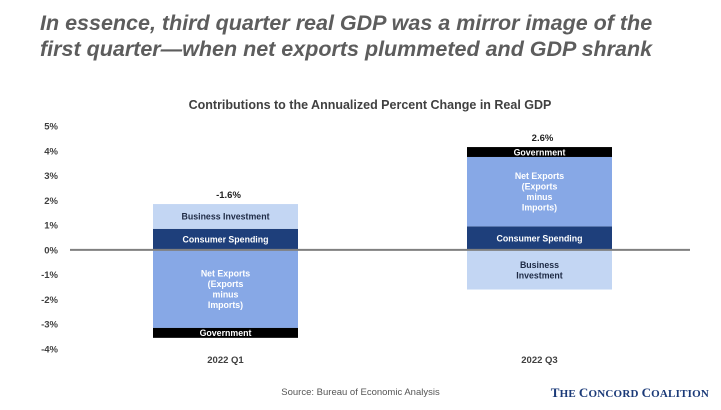  What do you see at coordinates (543, 138) in the screenshot?
I see `total-label: 2.6%` at bounding box center [543, 138].